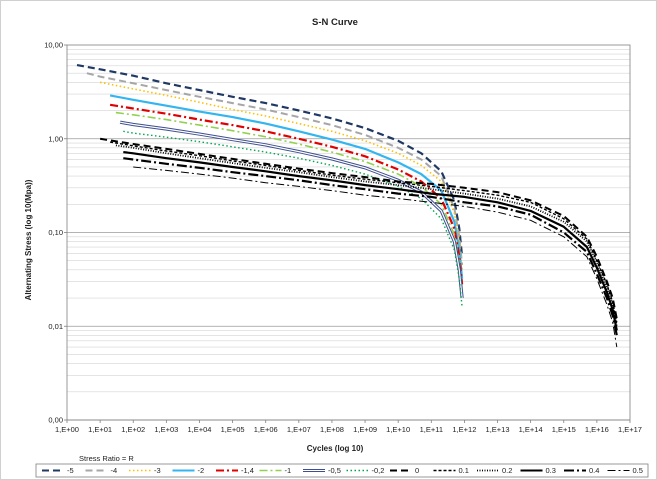 The height and width of the screenshot is (480, 657). I want to click on x-tick-label: 1,E+15, so click(564, 429).